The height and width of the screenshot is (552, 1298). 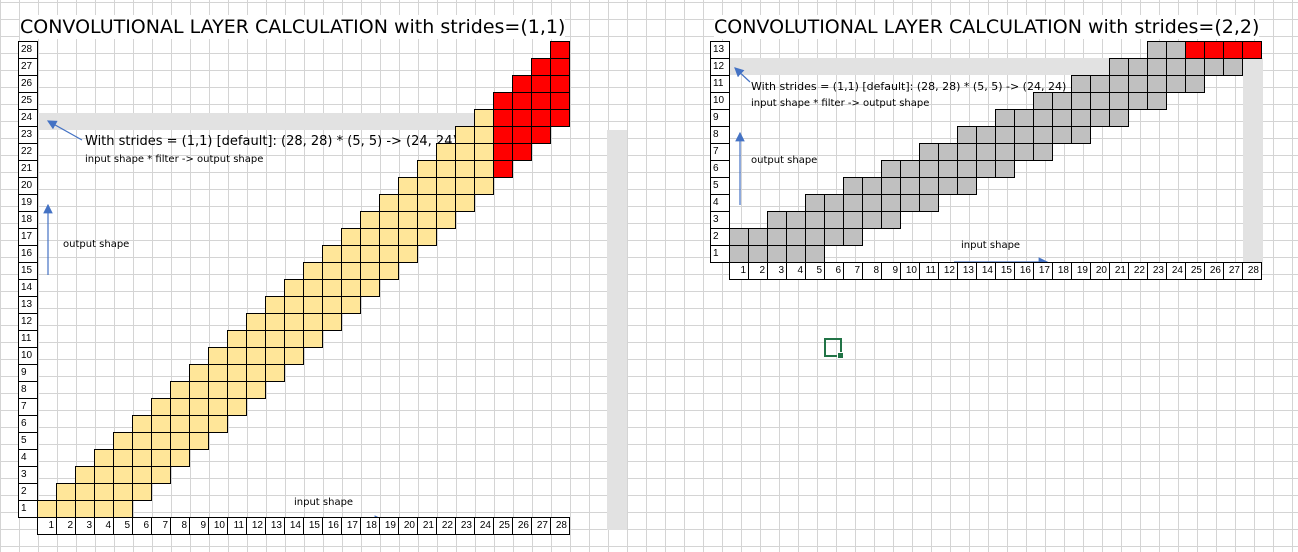 I want to click on x-tick-2-10: 10, so click(x=910, y=271).